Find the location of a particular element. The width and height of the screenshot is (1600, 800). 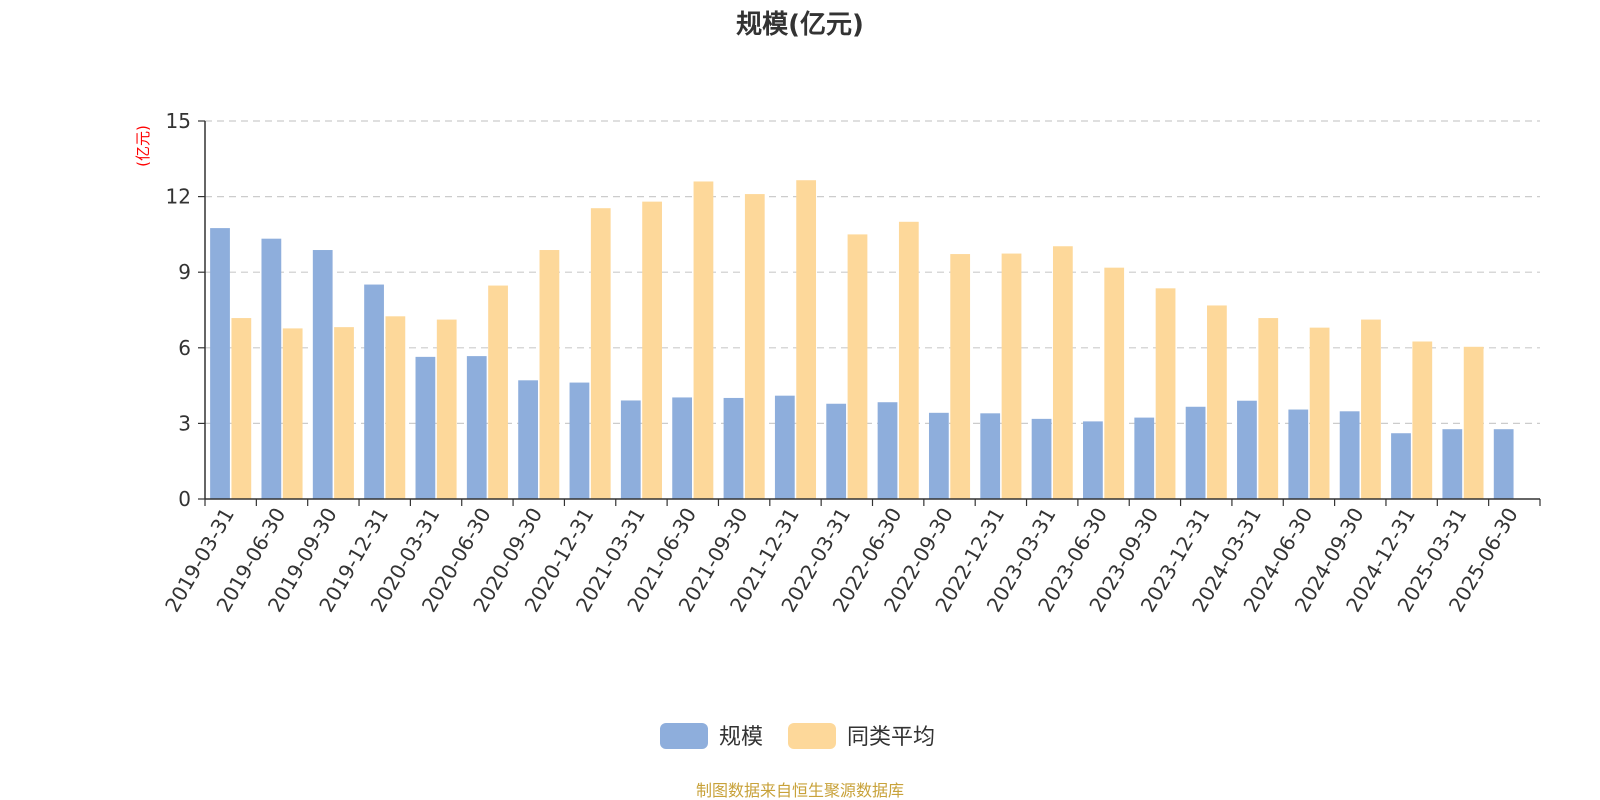

legend-label-peer-average: 同类平均 is located at coordinates (891, 737).